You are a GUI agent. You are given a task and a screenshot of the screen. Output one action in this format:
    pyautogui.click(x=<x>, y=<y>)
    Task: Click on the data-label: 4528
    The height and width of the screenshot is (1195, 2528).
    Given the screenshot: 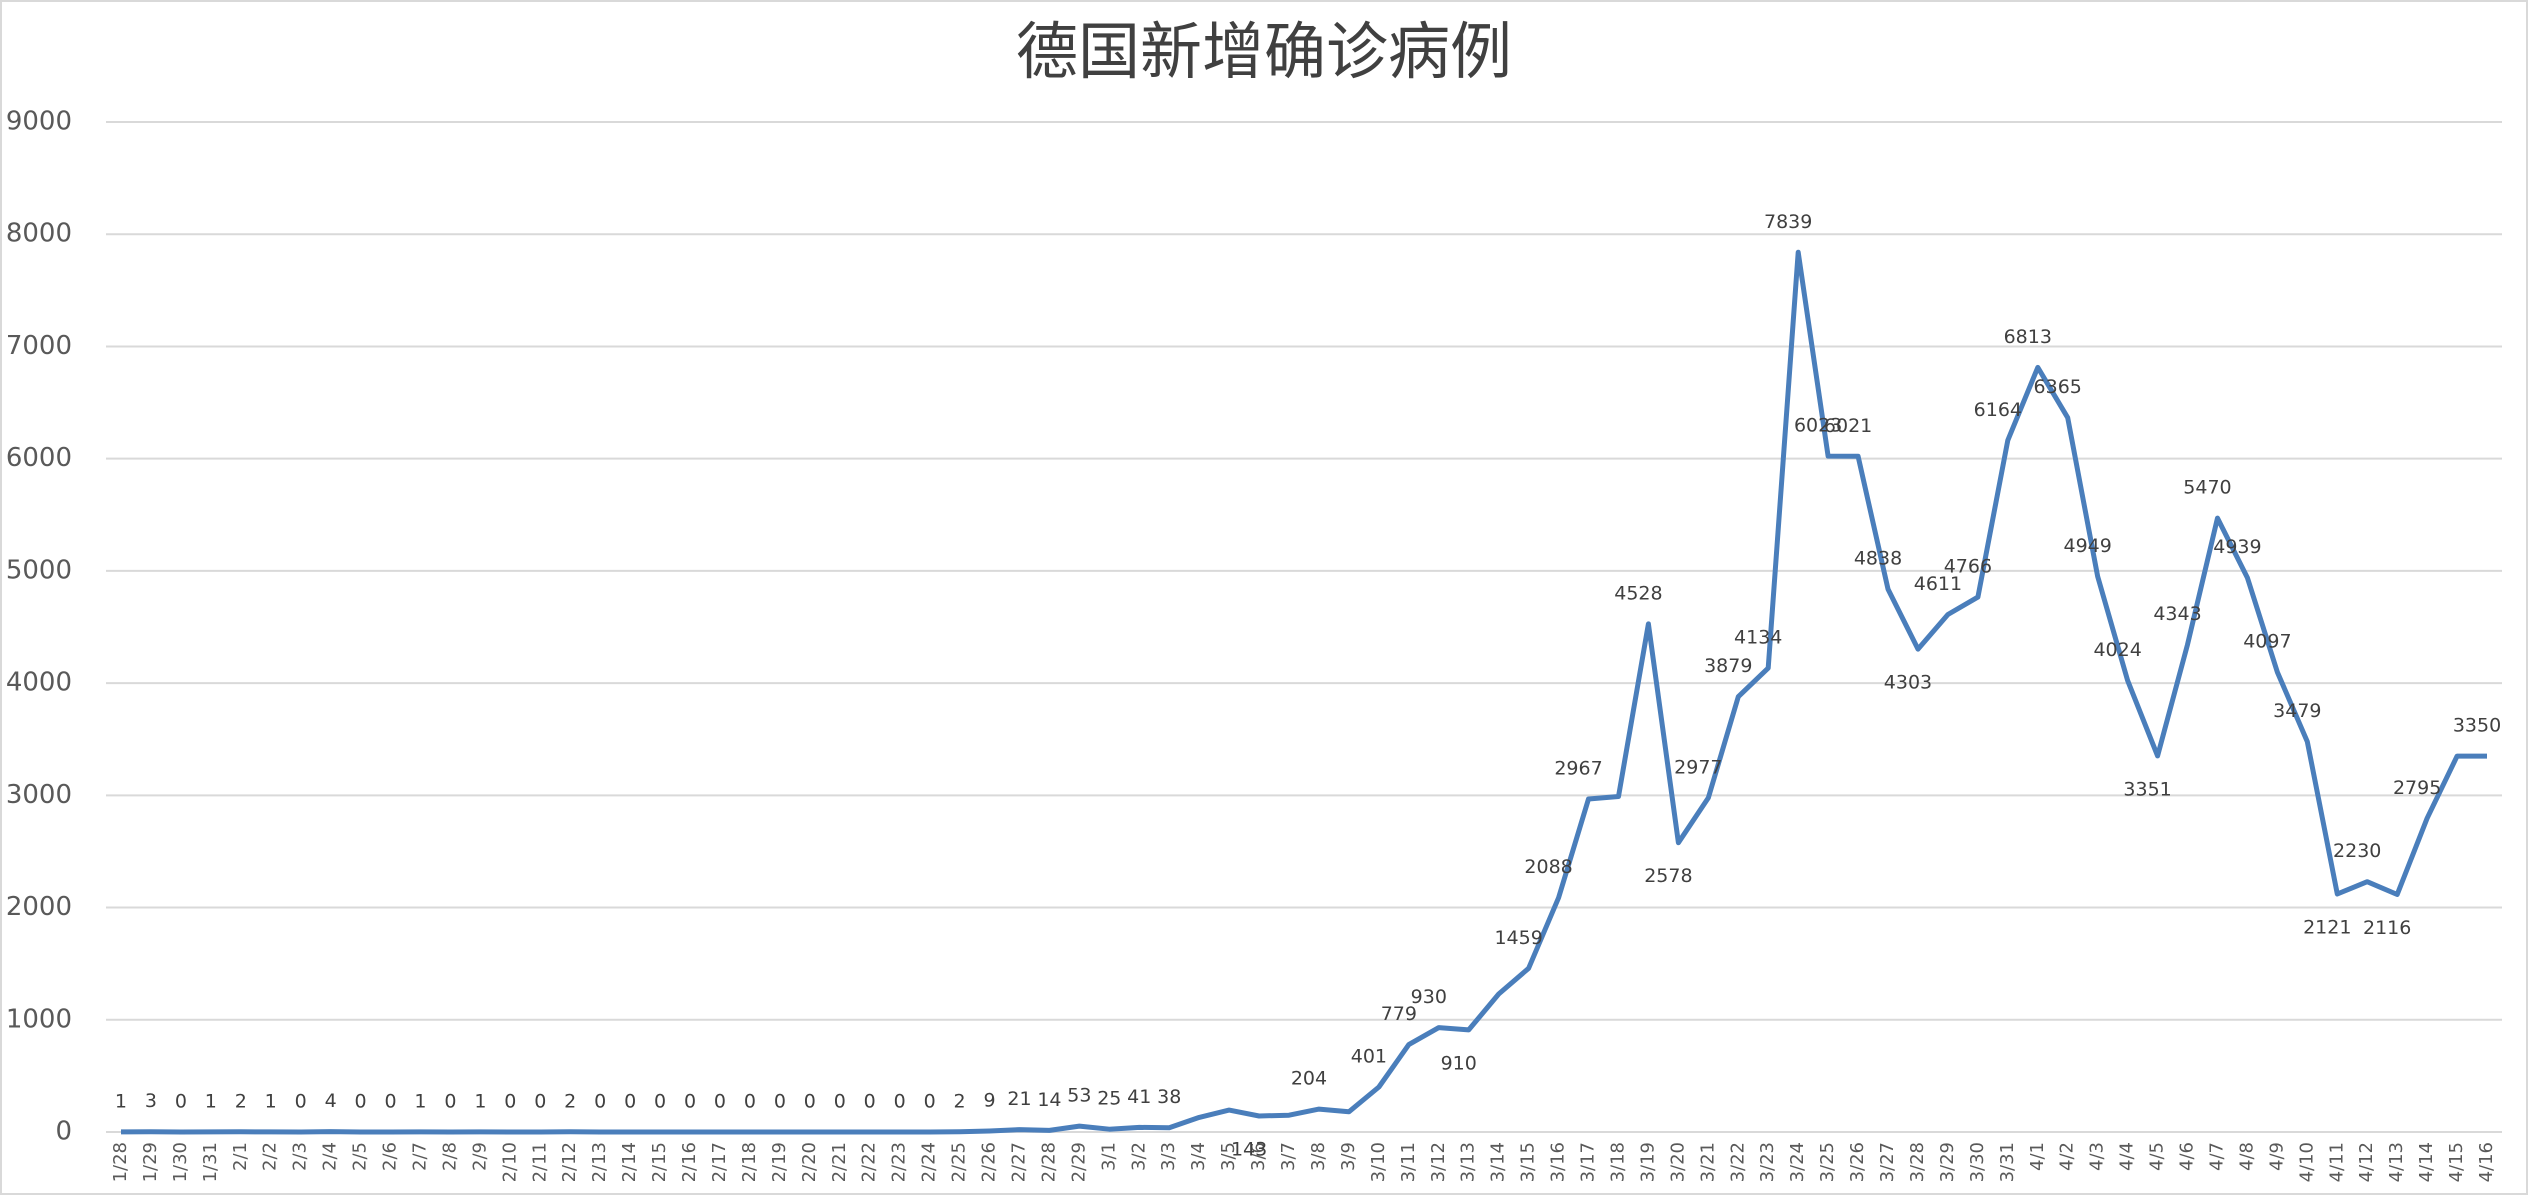 What is the action you would take?
    pyautogui.click(x=1638, y=593)
    